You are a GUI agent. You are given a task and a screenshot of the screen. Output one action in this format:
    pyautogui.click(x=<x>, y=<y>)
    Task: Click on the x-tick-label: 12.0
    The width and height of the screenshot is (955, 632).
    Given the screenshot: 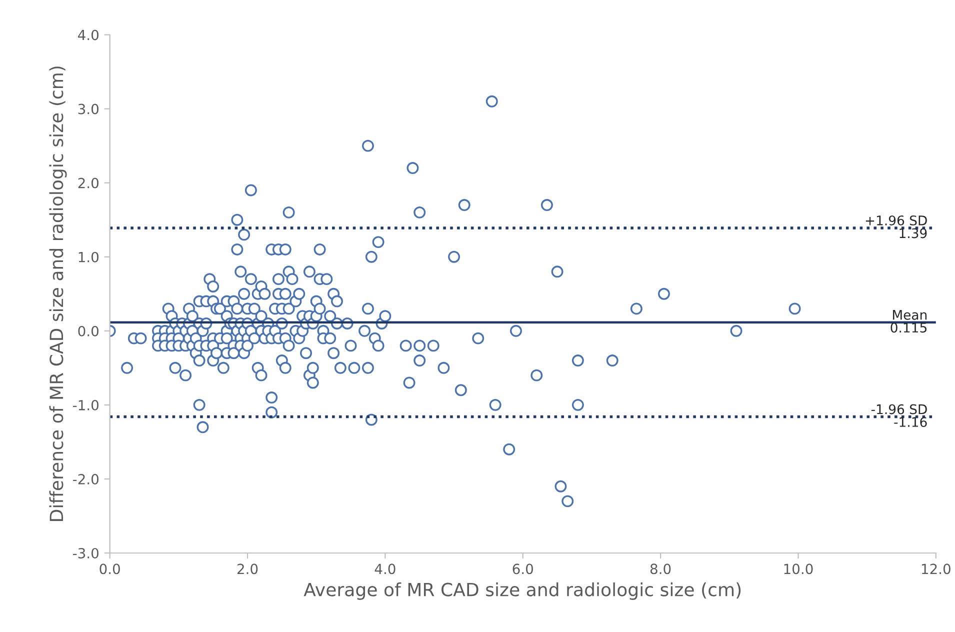 What is the action you would take?
    pyautogui.click(x=936, y=569)
    